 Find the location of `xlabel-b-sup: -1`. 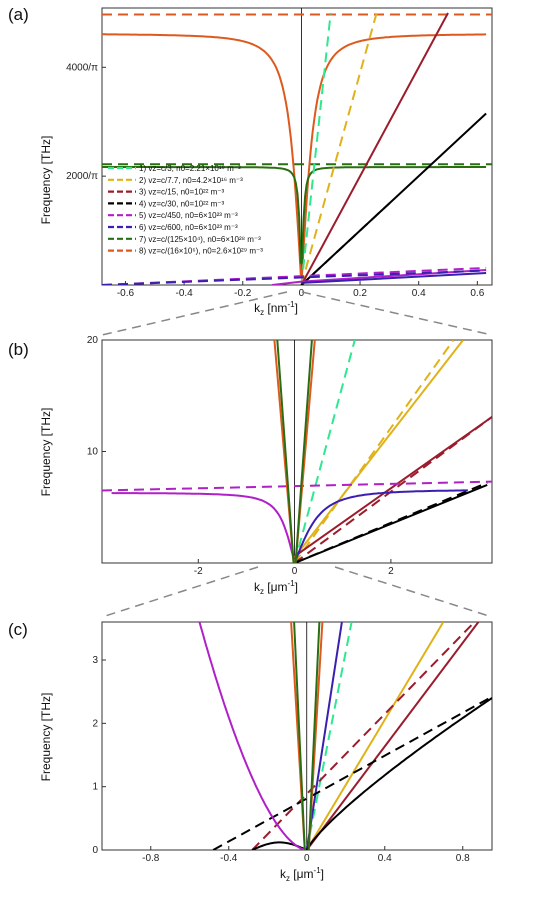

xlabel-b-sup: -1 is located at coordinates (292, 583).